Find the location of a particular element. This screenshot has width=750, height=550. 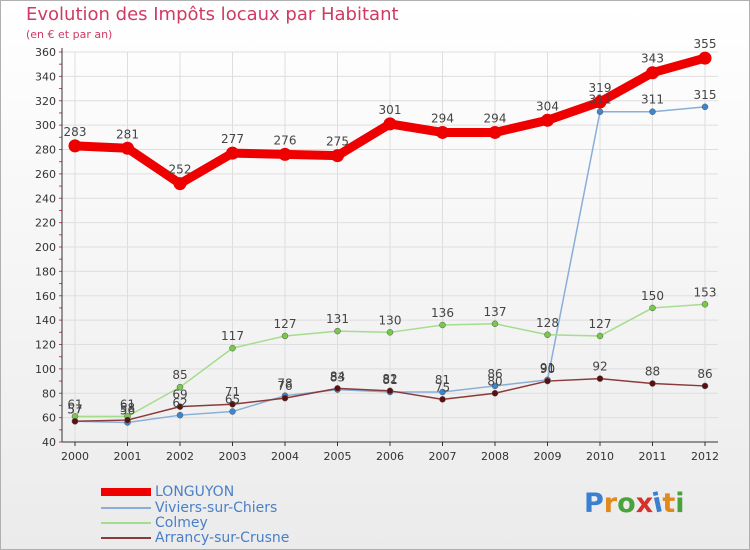

data-label-viviers-sur-chiers: 56 is located at coordinates (127, 411).